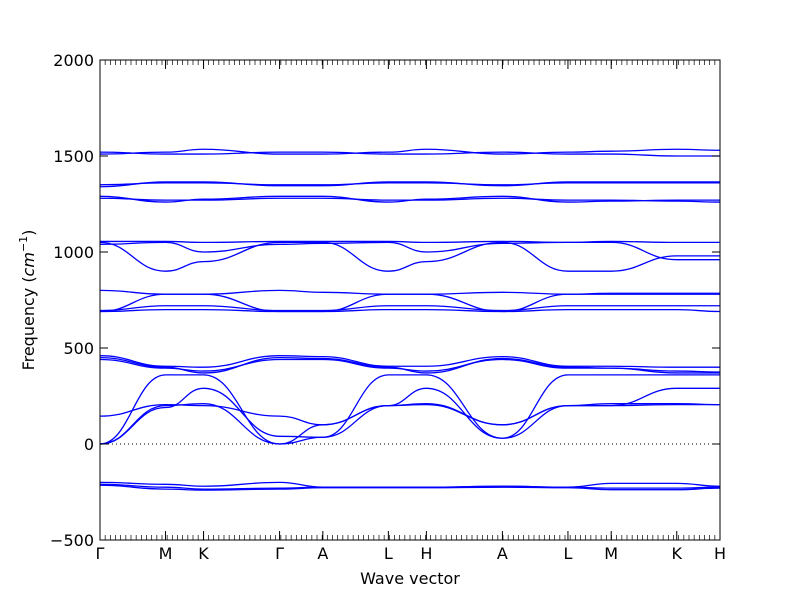  Describe the element at coordinates (28, 233) in the screenshot. I see `y-axis-title-suffix: )` at that location.